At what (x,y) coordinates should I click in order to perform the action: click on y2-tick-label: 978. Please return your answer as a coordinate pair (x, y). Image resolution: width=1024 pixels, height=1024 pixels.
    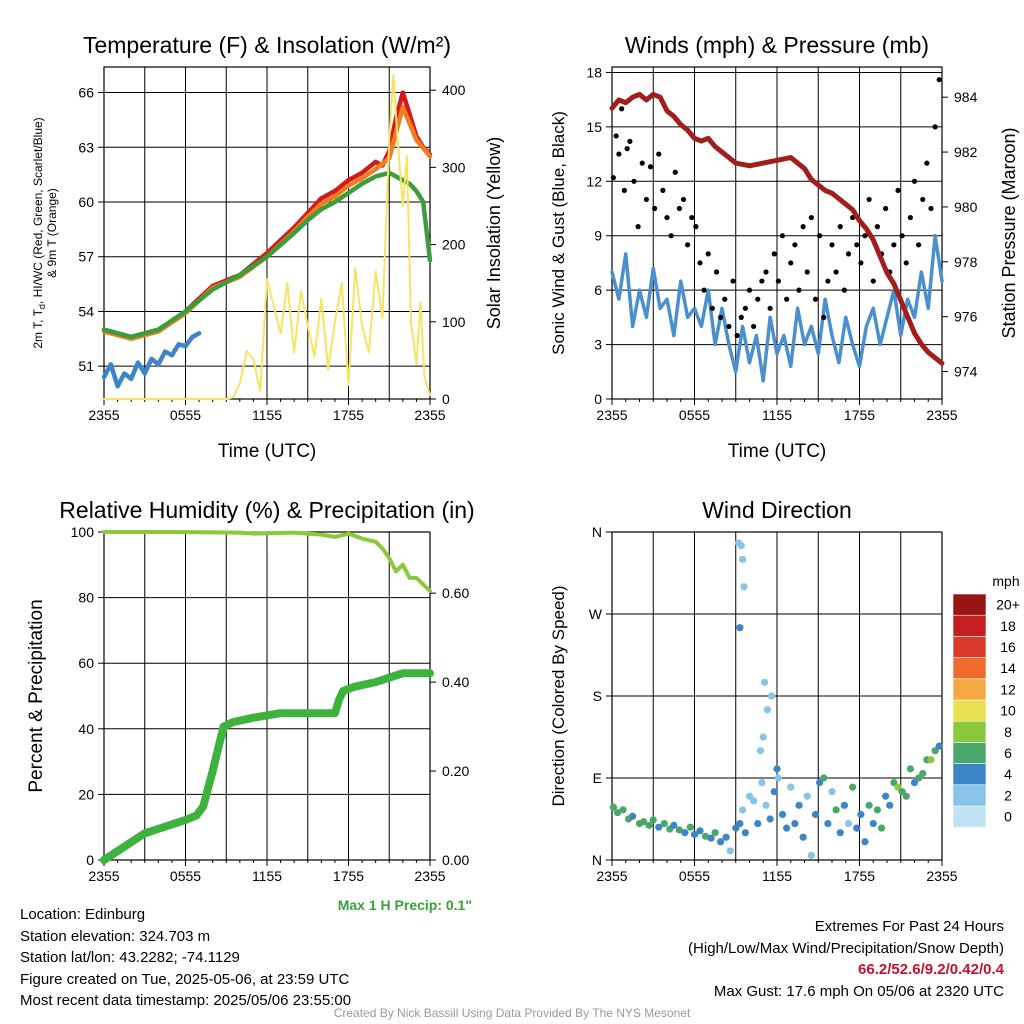
    Looking at the image, I should click on (966, 262).